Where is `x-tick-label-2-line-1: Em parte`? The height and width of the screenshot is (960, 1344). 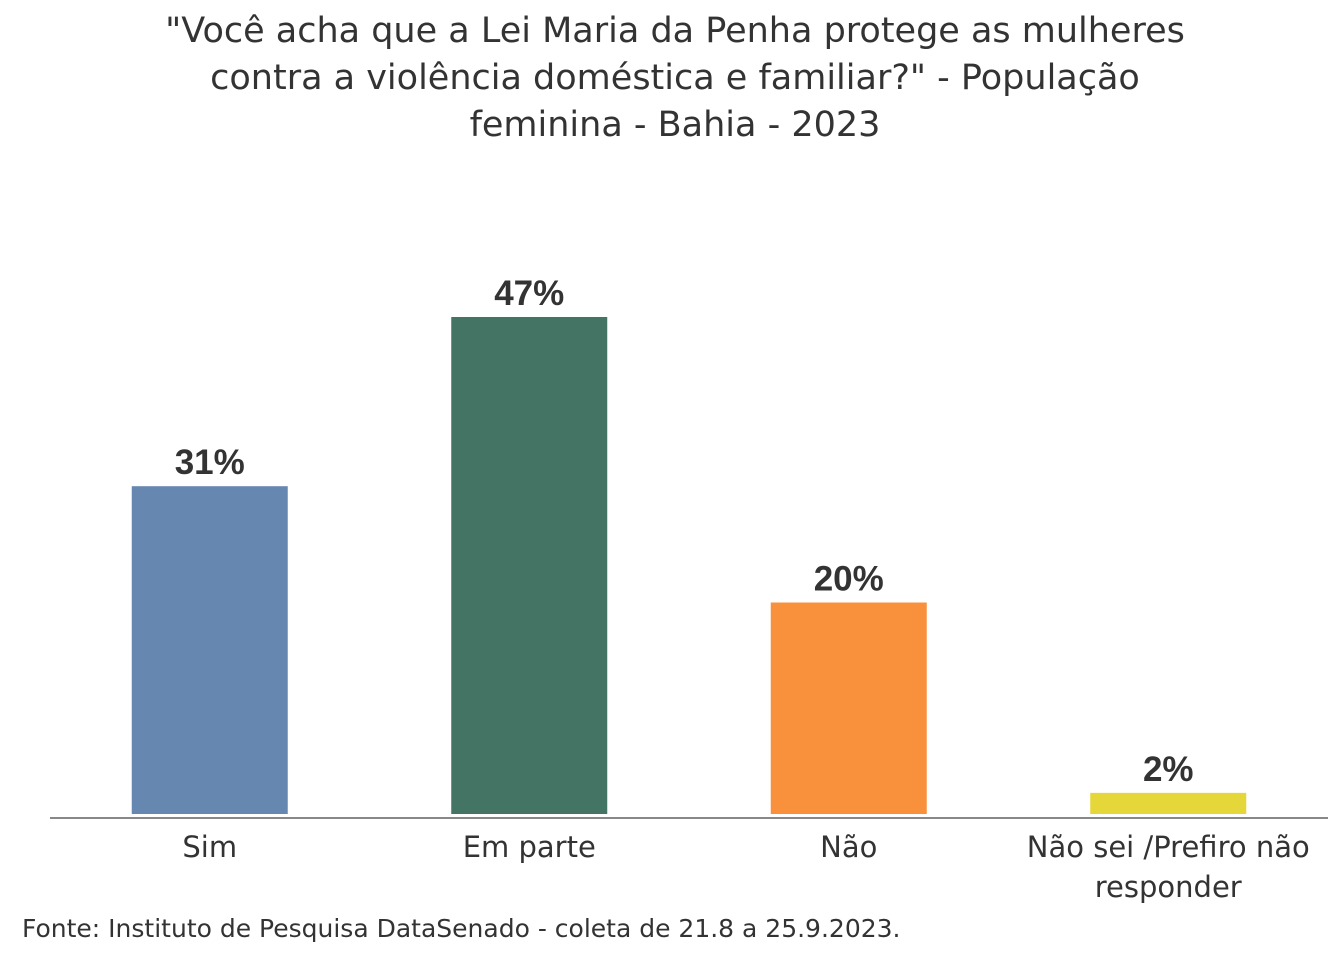 x-tick-label-2-line-1: Em parte is located at coordinates (529, 847).